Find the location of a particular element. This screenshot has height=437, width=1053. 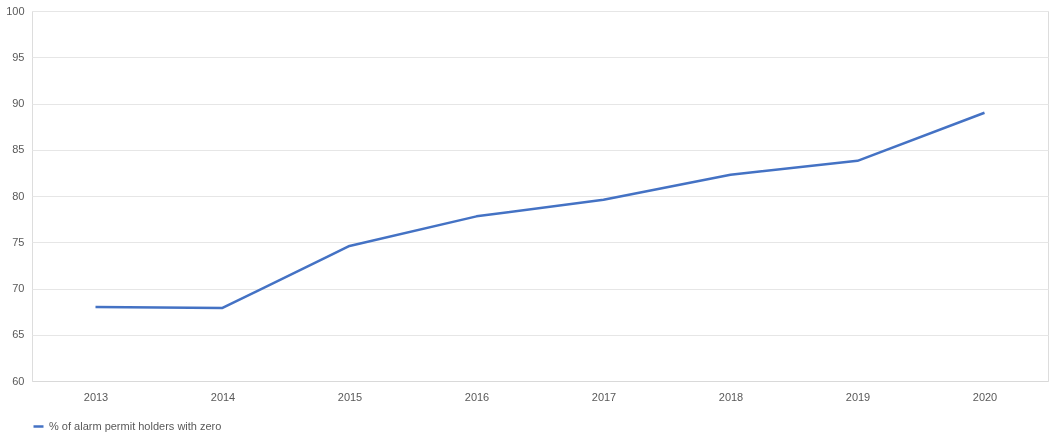

y-tick-label: 75 is located at coordinates (18, 241).